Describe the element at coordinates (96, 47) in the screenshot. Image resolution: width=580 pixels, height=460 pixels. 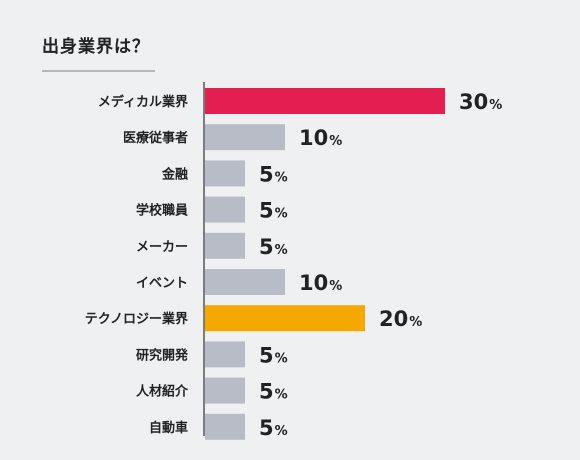
I see `chart-title: 出身業界は？` at that location.